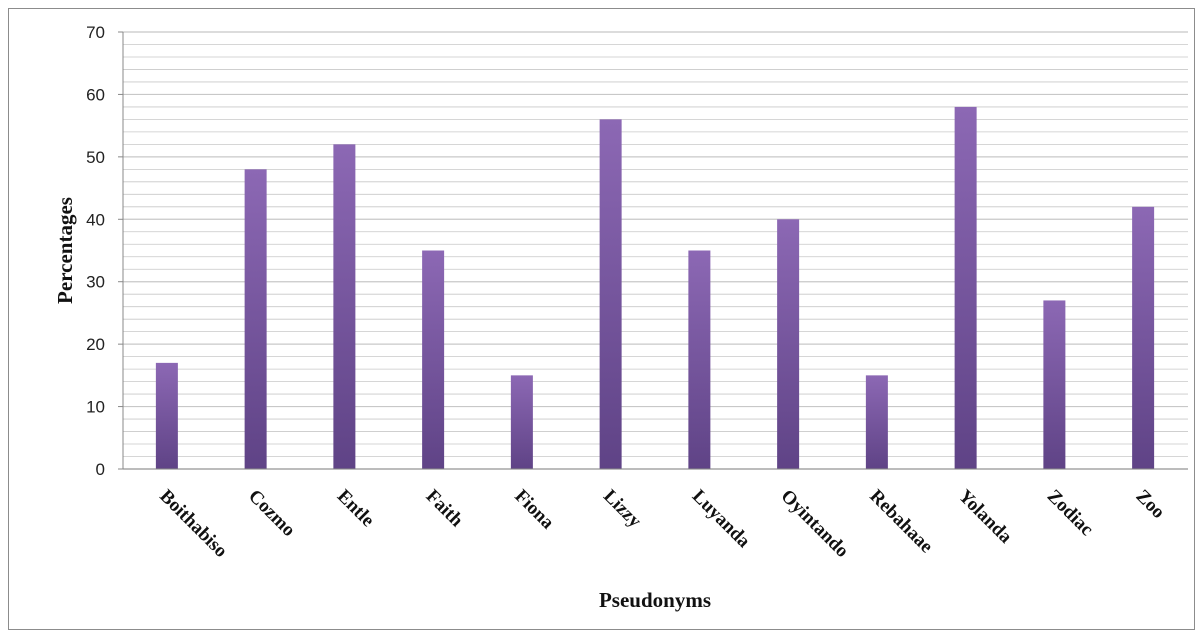 The image size is (1203, 633). Describe the element at coordinates (344, 306) in the screenshot. I see `bar-entle` at that location.